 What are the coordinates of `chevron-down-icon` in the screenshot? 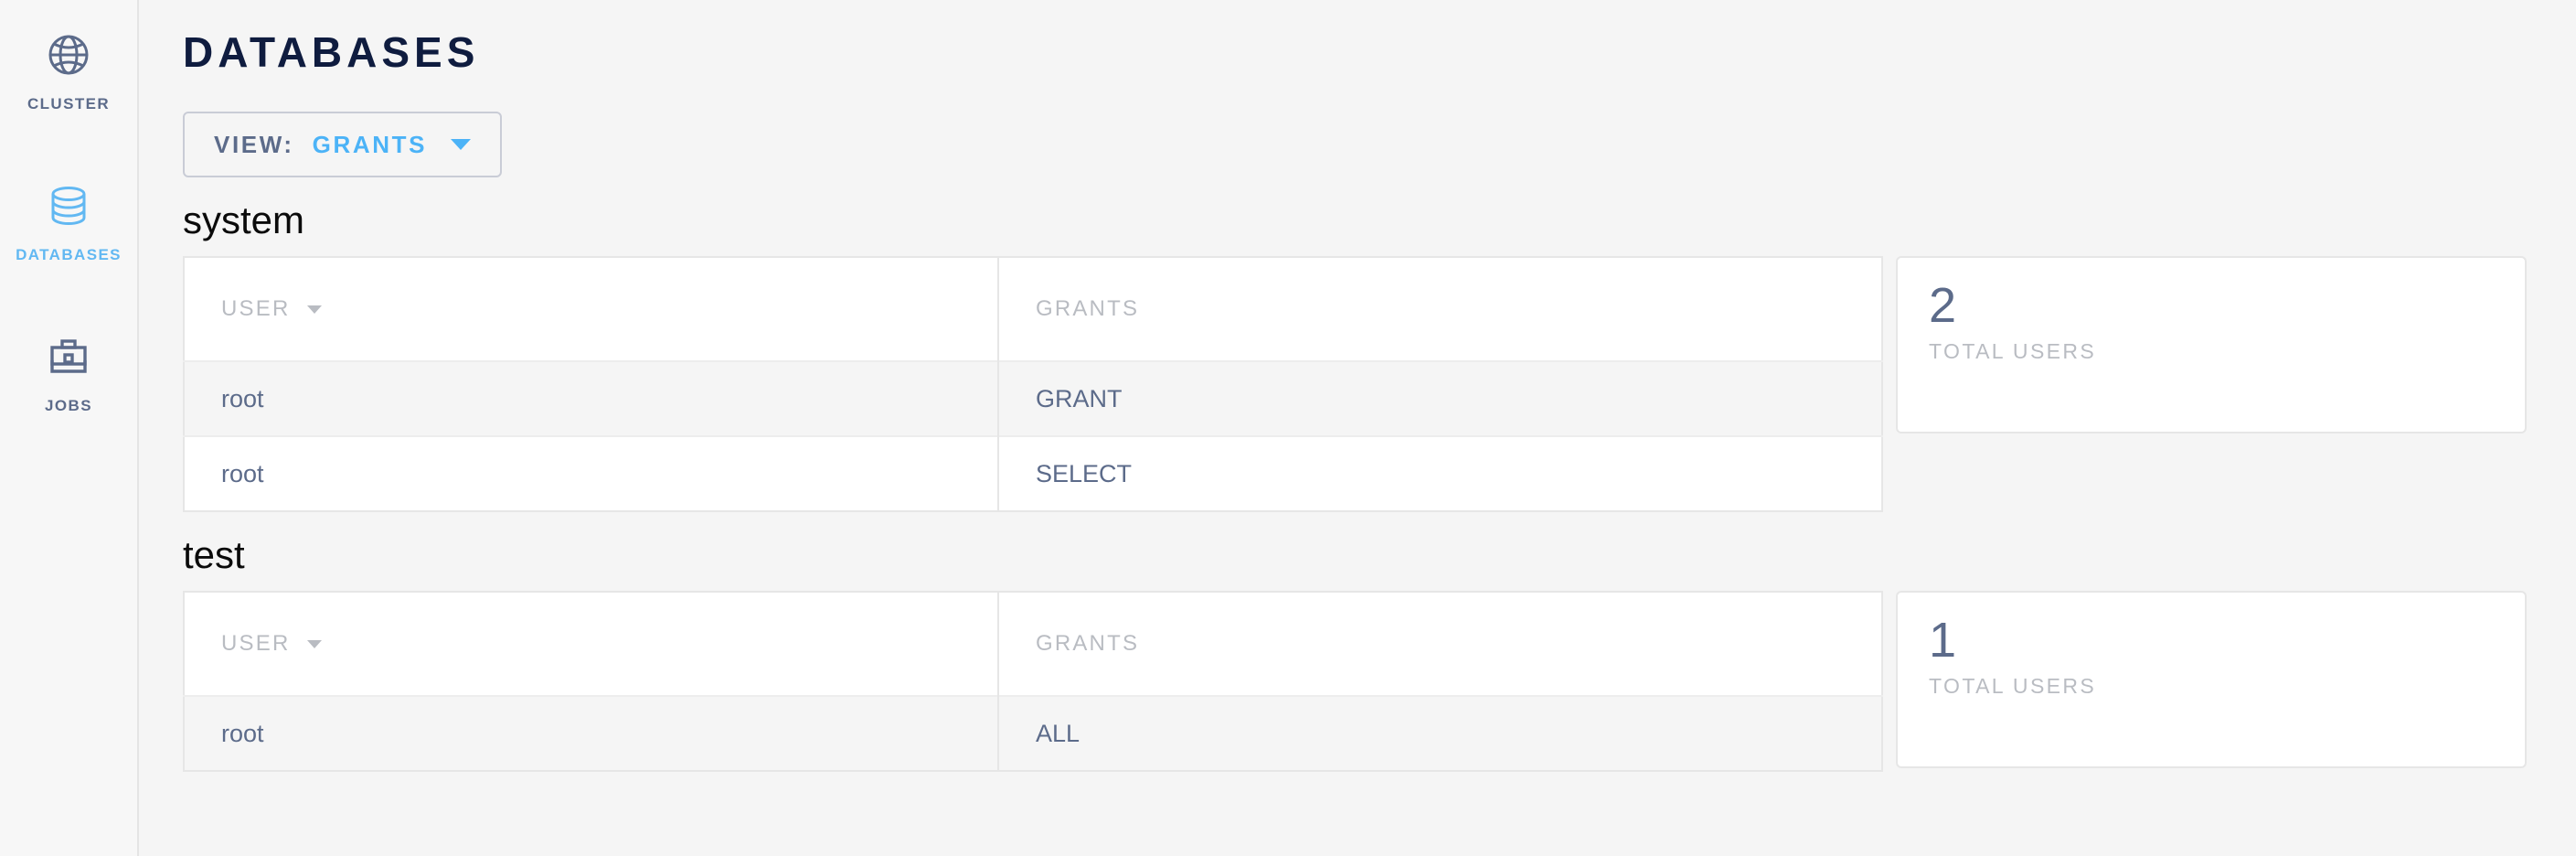 It's located at (461, 144).